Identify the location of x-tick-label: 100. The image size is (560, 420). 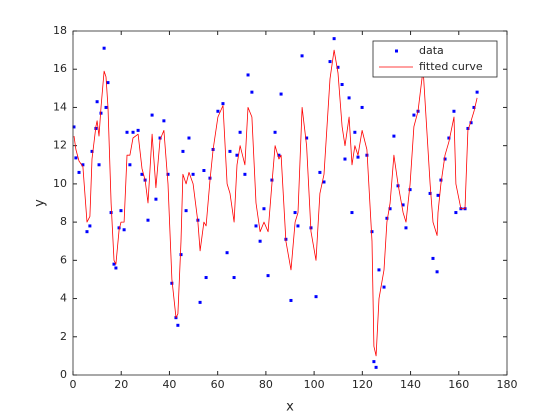
(314, 384).